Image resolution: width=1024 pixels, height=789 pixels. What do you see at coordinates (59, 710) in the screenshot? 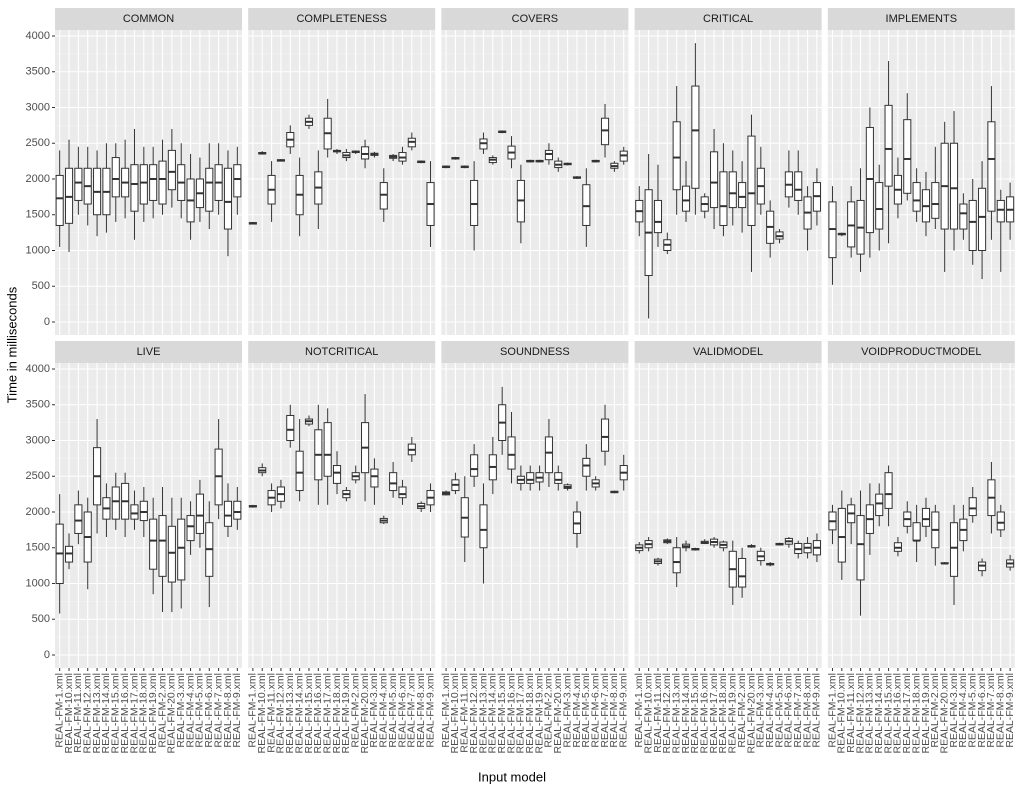
I see `x-tick-label: REAL-FM-1.xml` at bounding box center [59, 710].